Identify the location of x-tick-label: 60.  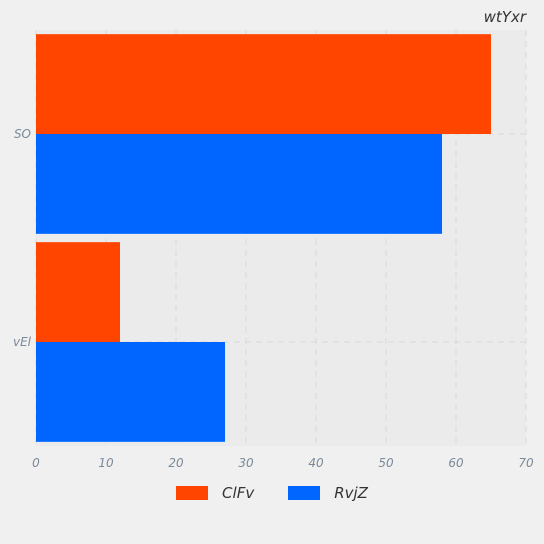
(456, 463).